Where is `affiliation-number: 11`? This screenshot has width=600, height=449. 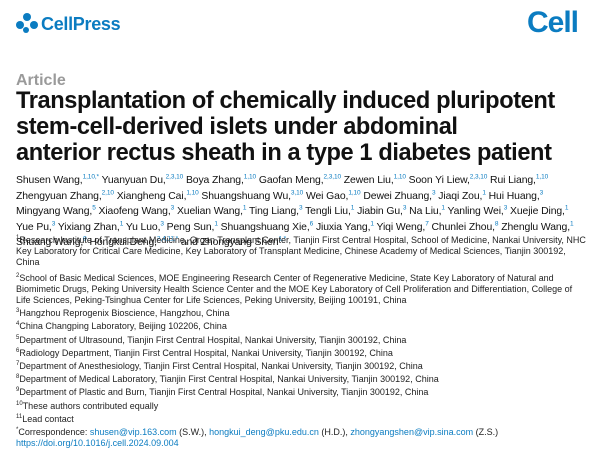
affiliation-number: 11 is located at coordinates (19, 416).